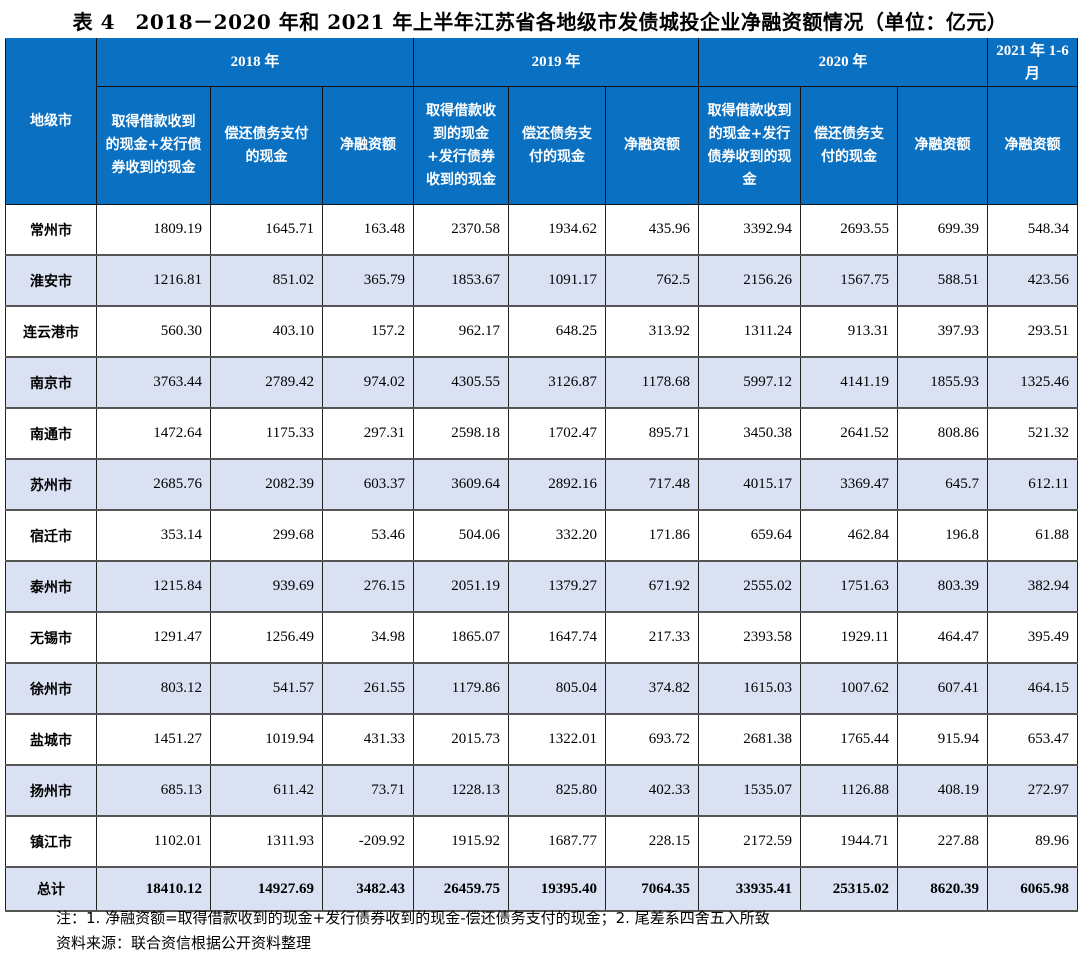 The height and width of the screenshot is (959, 1080). Describe the element at coordinates (153, 841) in the screenshot. I see `value-cell: 1102.01` at that location.